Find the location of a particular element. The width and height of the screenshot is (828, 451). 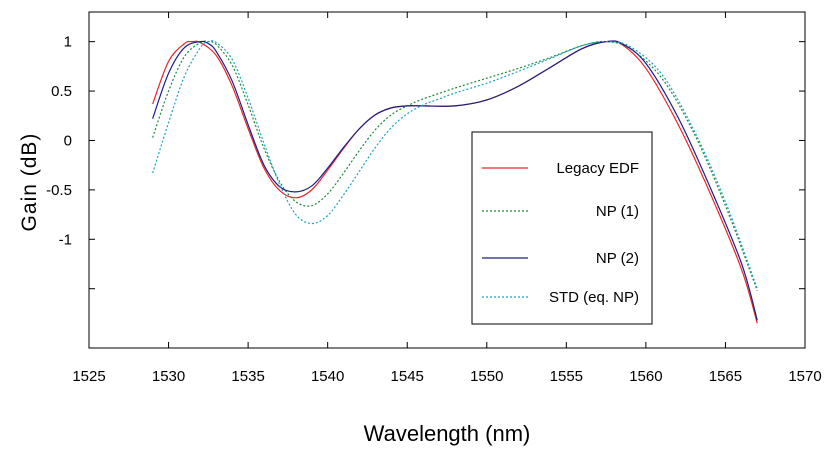

x-tick-label: 1535 is located at coordinates (247, 376).